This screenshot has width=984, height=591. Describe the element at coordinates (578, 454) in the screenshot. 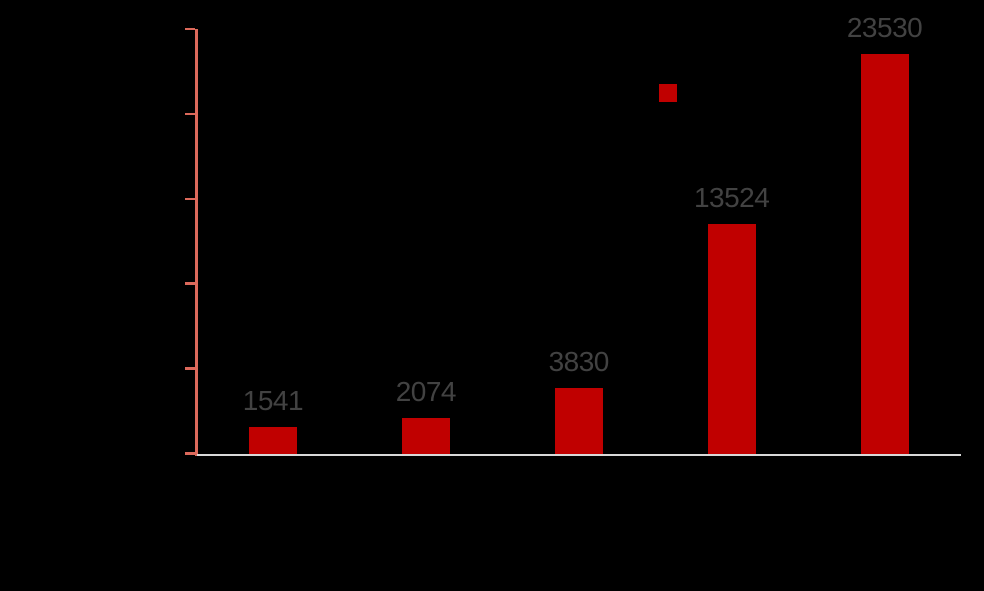

I see `x-axis-line` at that location.